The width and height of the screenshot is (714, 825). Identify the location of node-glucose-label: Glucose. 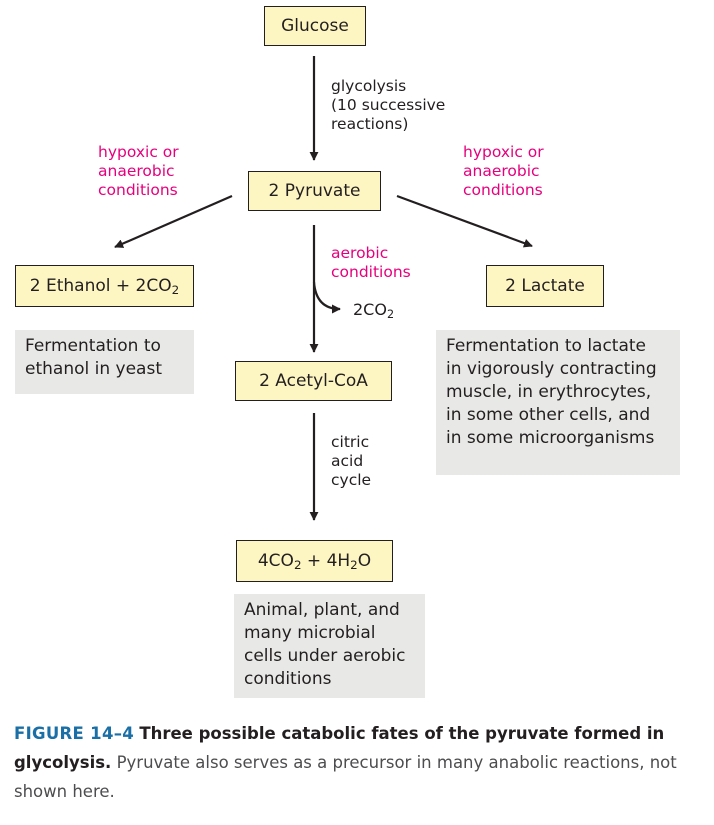
(315, 26).